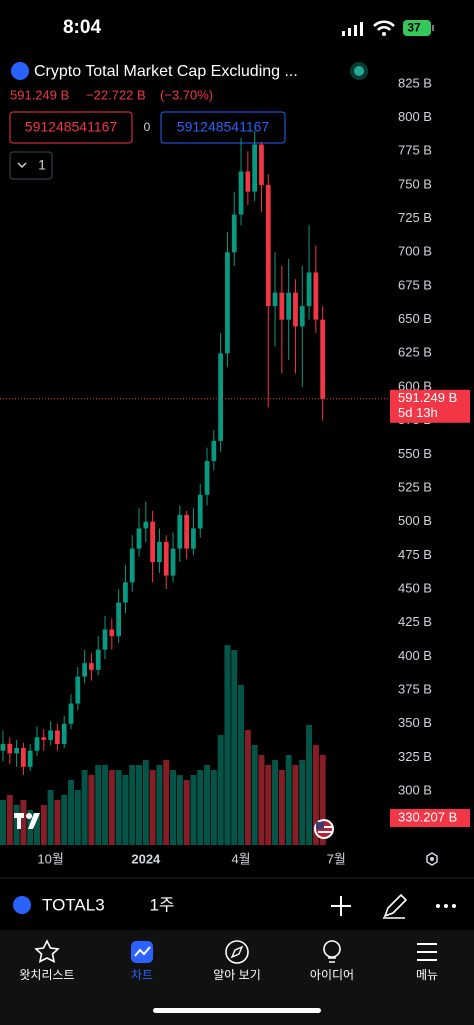 The width and height of the screenshot is (474, 1025). What do you see at coordinates (142, 951) in the screenshot?
I see `tab-icon-chart-line` at bounding box center [142, 951].